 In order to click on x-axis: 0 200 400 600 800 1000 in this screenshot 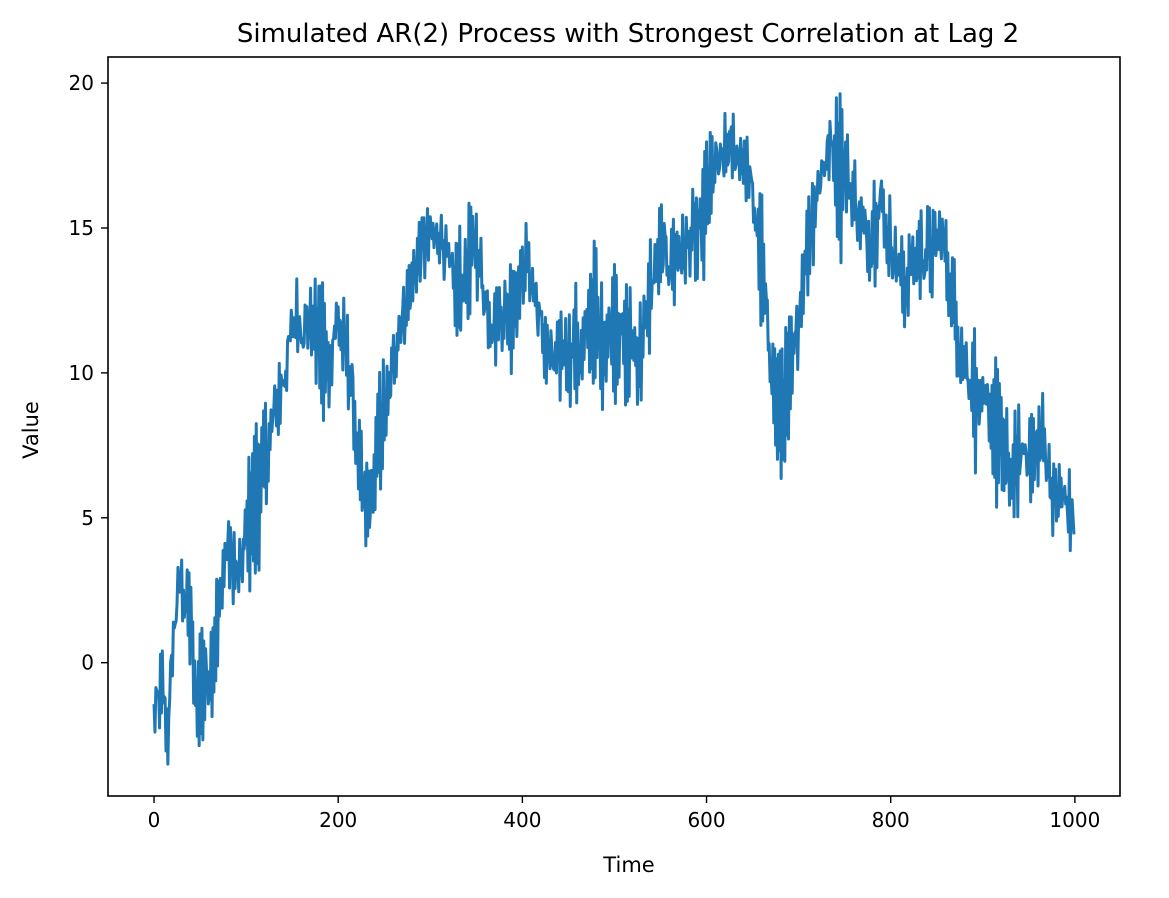, I will do `click(624, 814)`.